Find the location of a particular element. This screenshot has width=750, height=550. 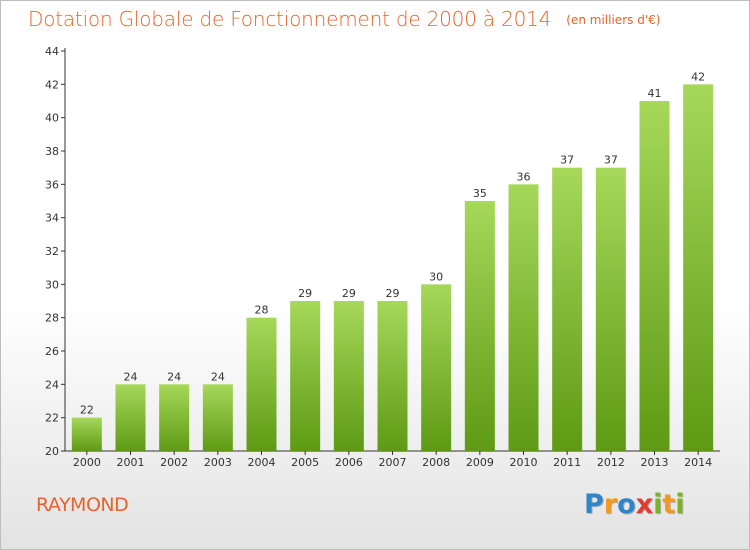

x-tick-label: 2014 is located at coordinates (698, 462).